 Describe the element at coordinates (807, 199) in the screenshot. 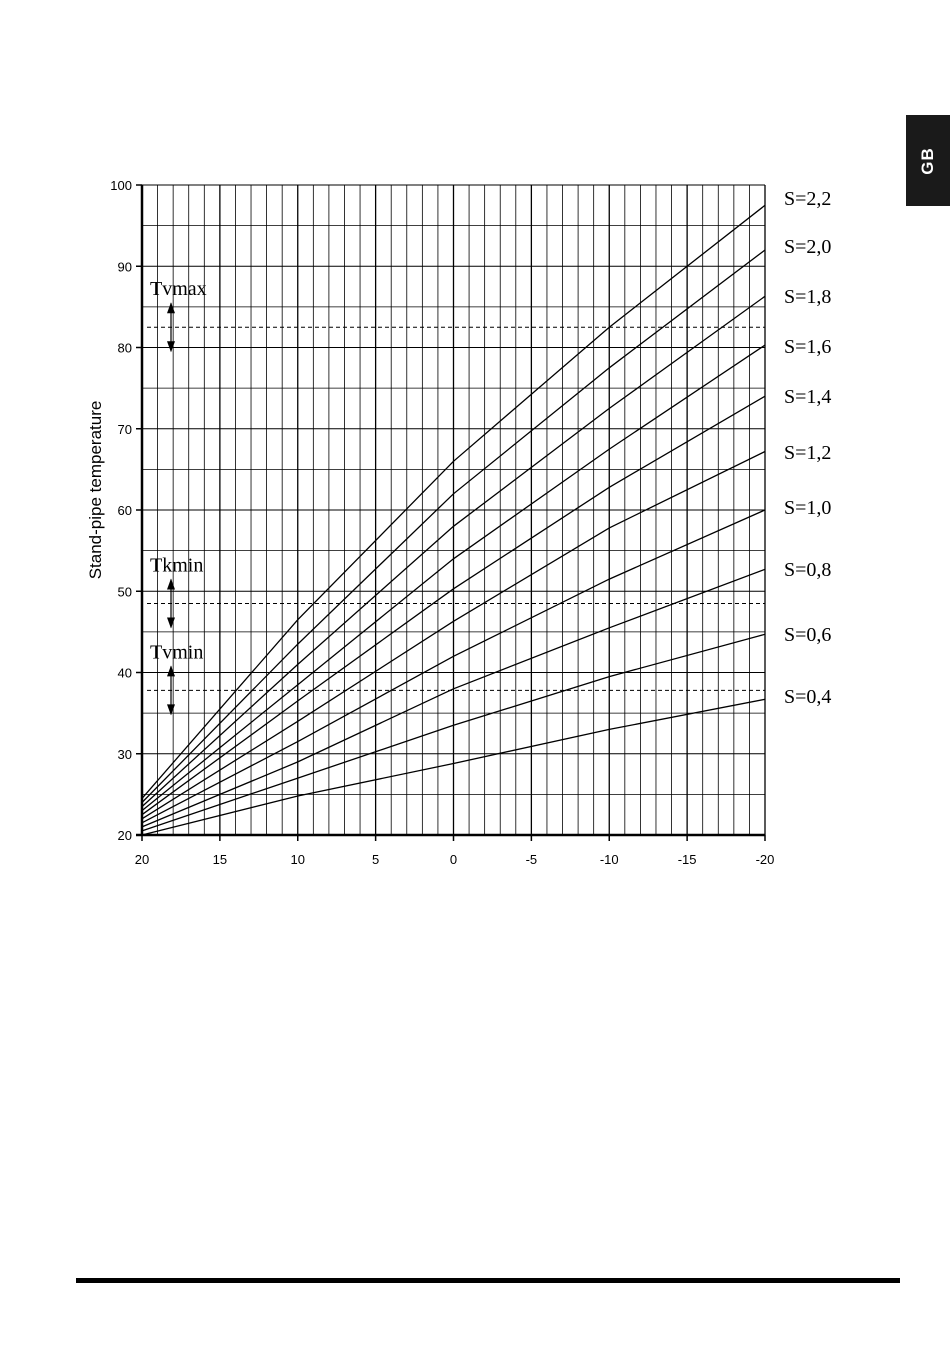

I see `series-label: S=2,2` at that location.